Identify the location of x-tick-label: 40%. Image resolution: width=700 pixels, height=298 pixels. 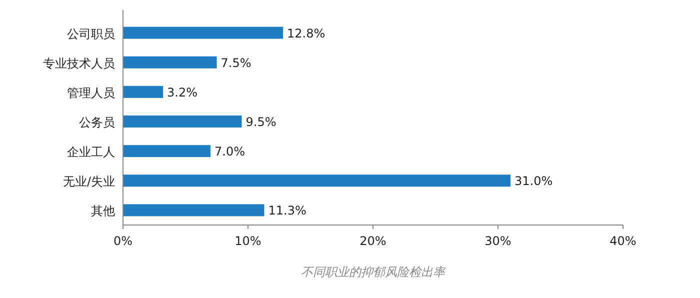
(623, 241).